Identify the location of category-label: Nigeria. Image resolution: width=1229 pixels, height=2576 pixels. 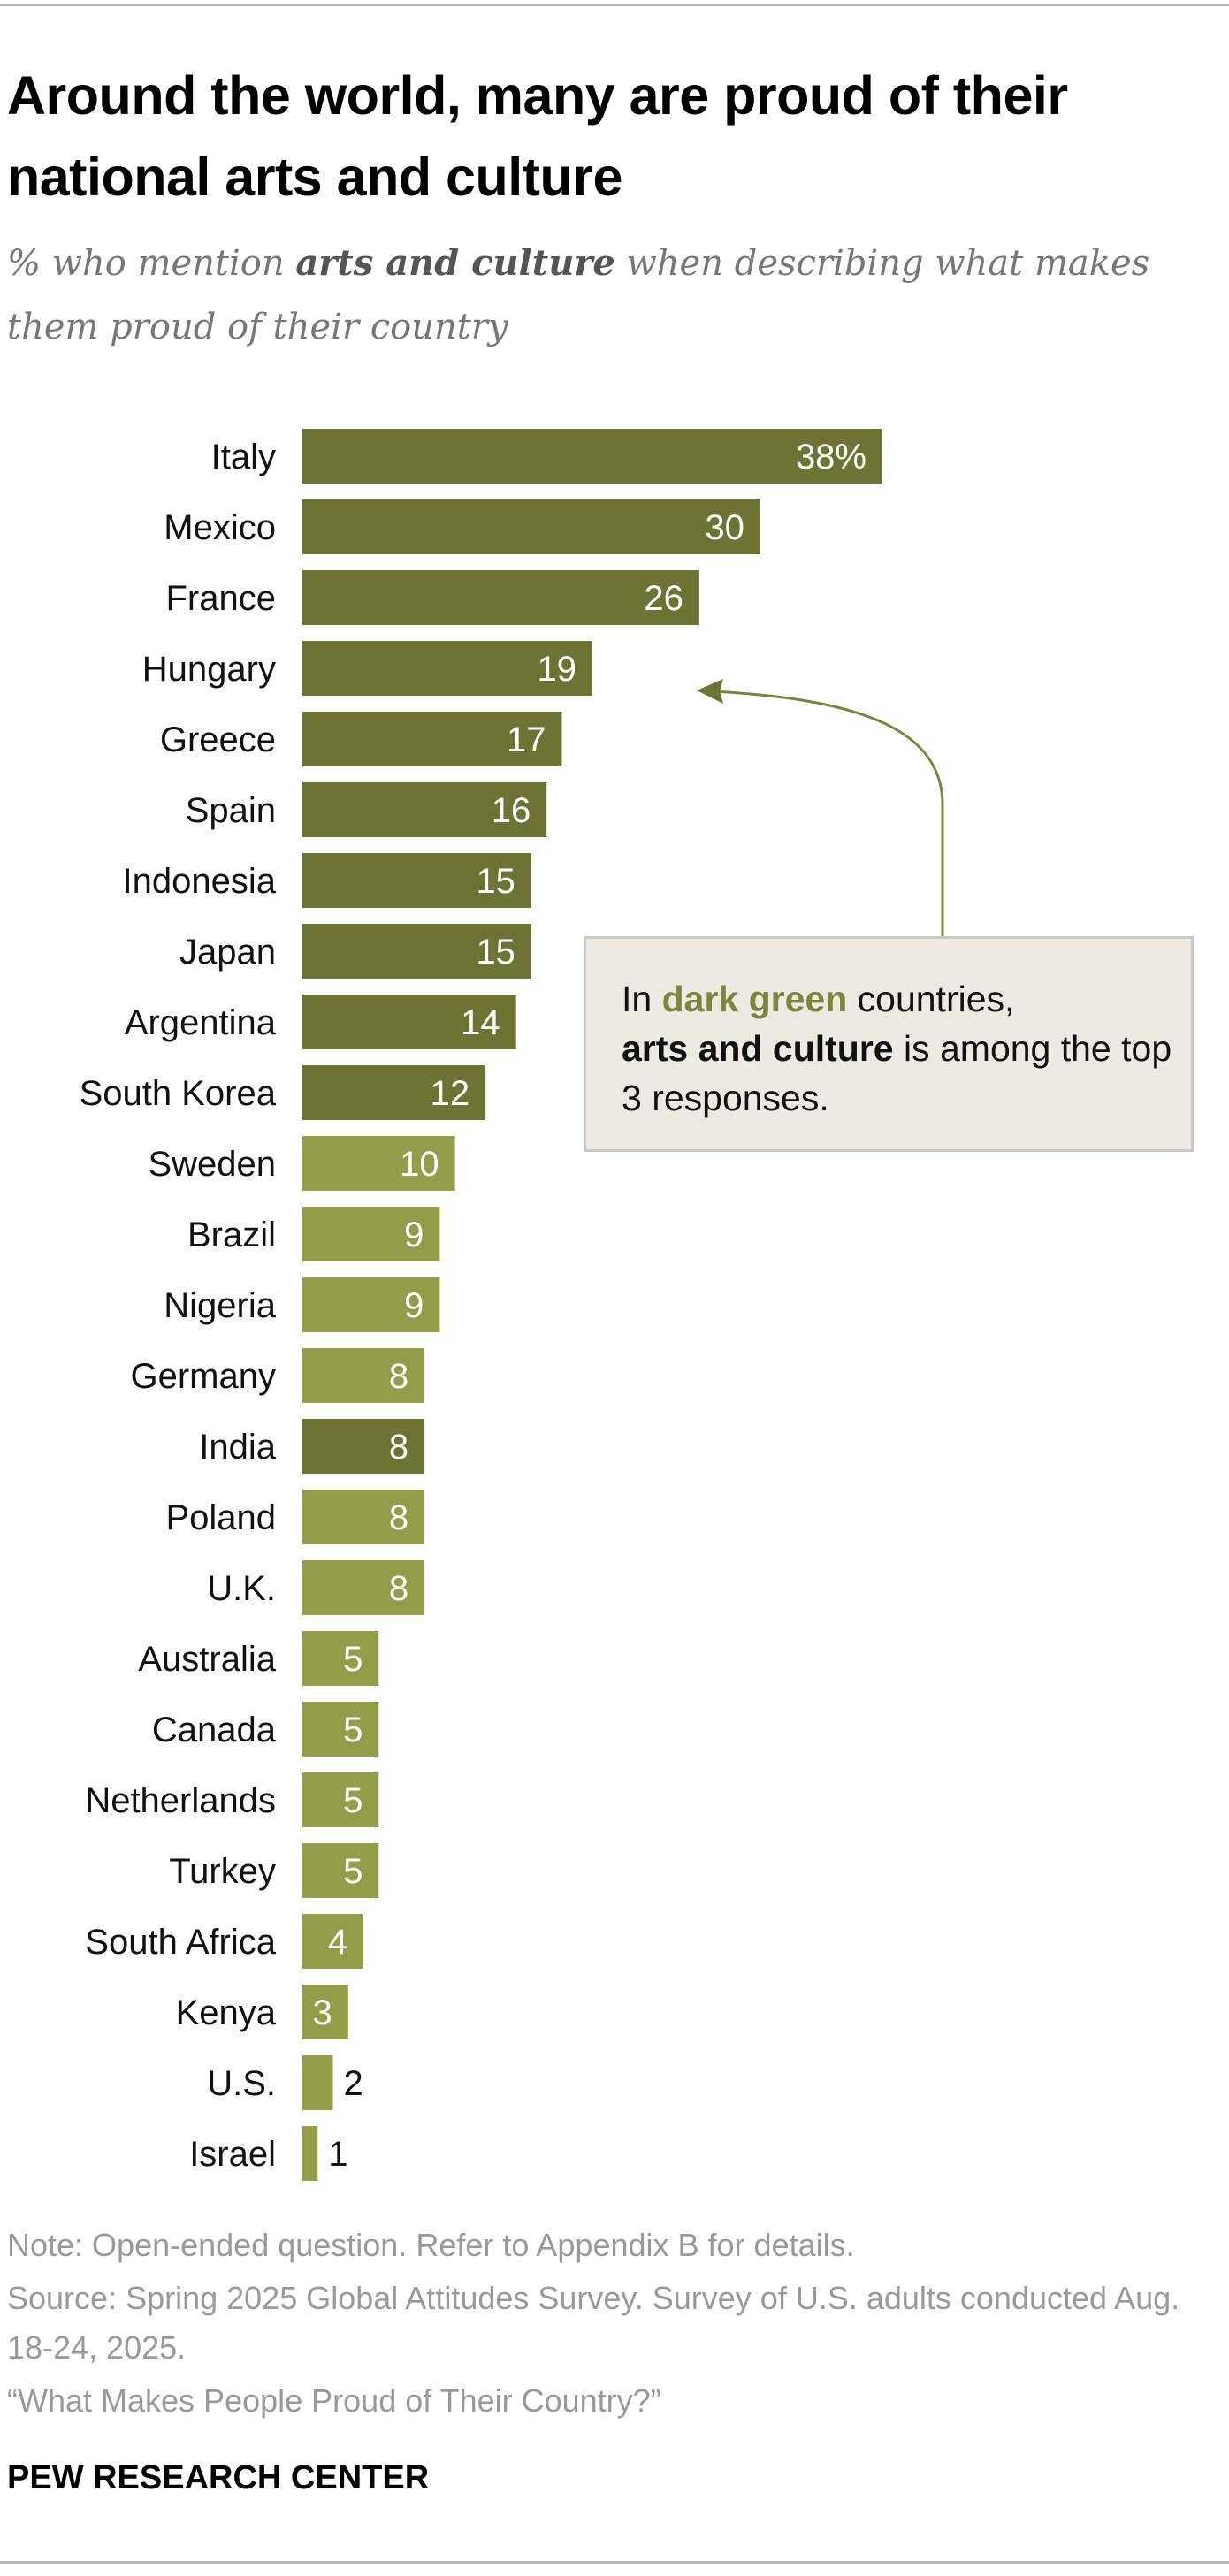
(220, 1305).